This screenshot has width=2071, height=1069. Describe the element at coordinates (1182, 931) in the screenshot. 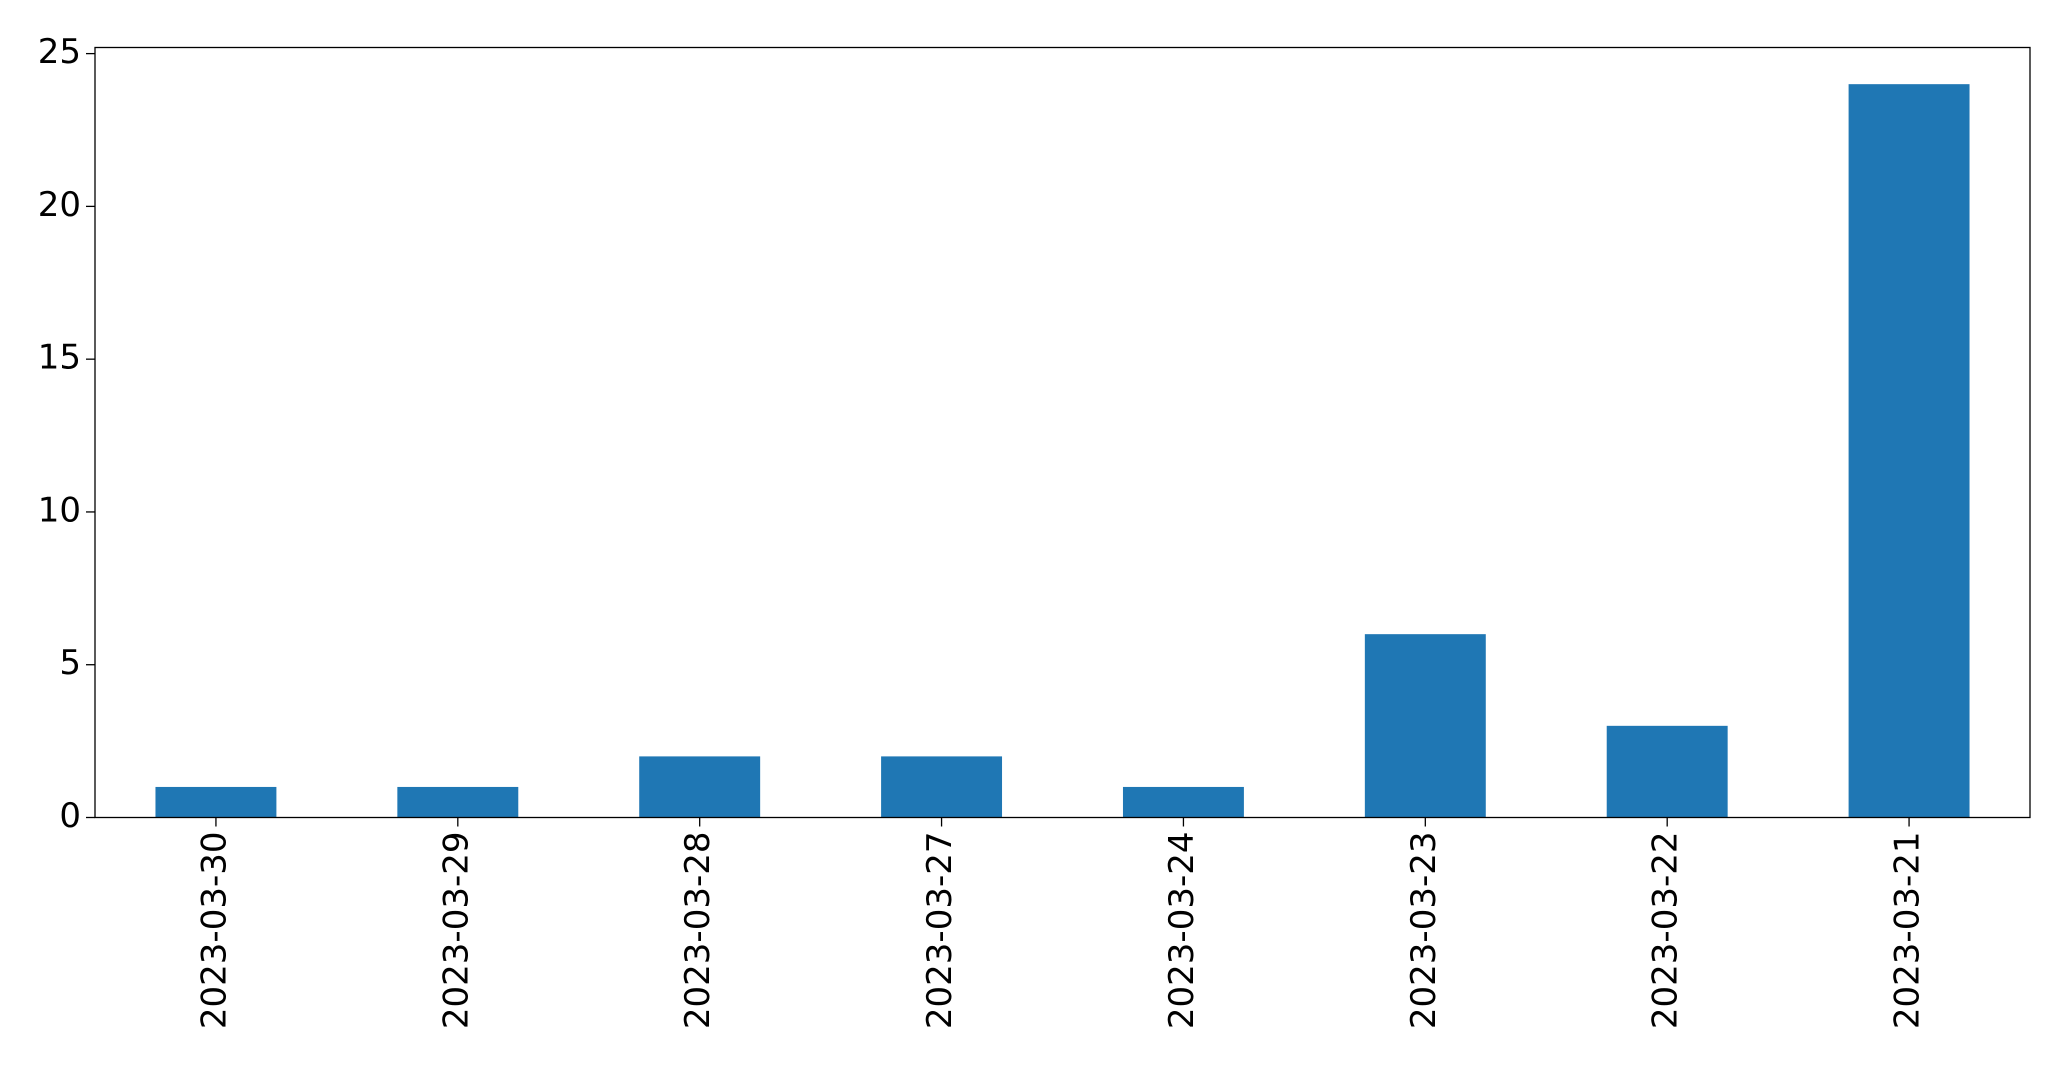

I see `x-tick-label: 2023-03-24` at that location.